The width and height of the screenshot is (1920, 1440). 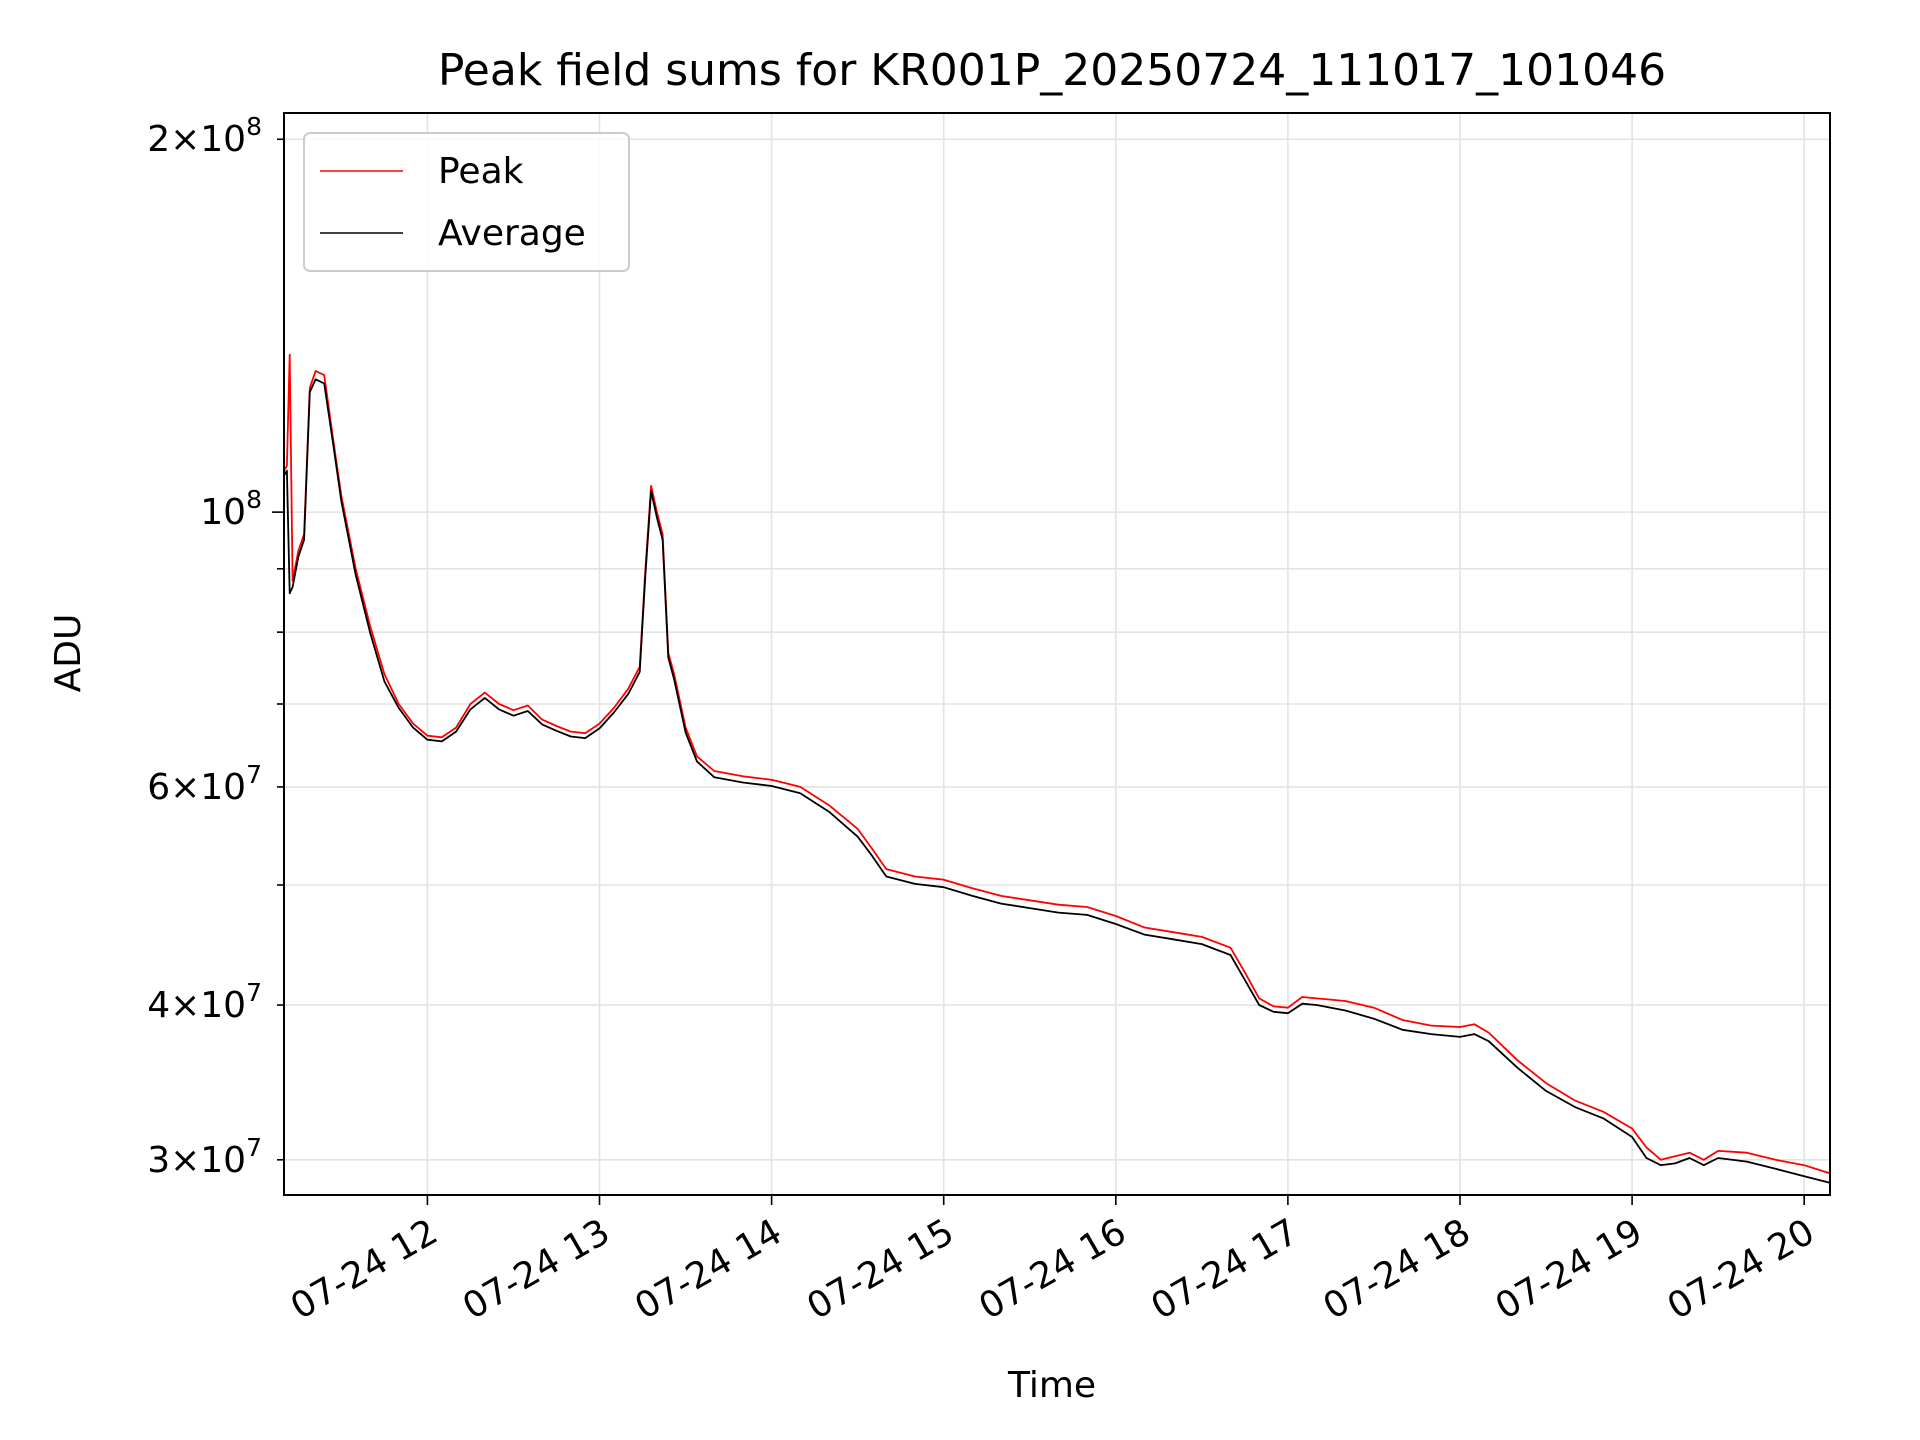 I want to click on y-tick-label-mantissa: 4, so click(x=158, y=1005).